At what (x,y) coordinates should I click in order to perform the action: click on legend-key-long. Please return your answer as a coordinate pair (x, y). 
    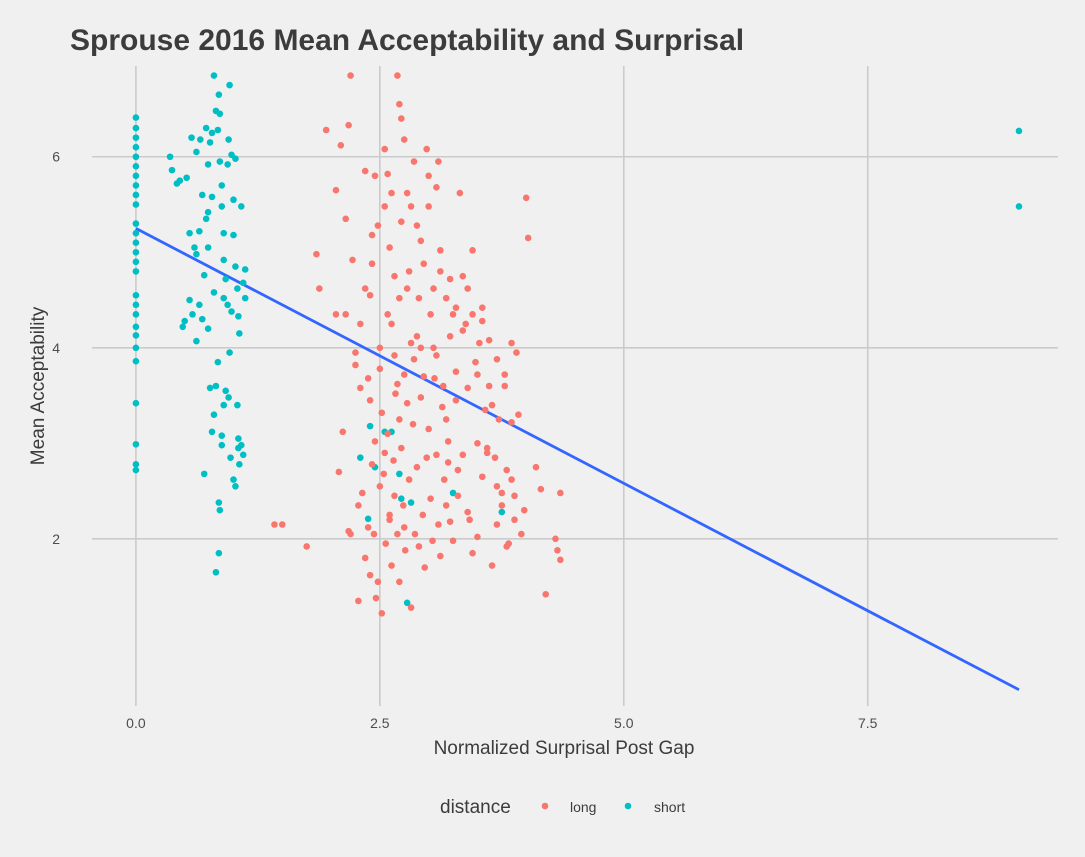
    Looking at the image, I should click on (545, 806).